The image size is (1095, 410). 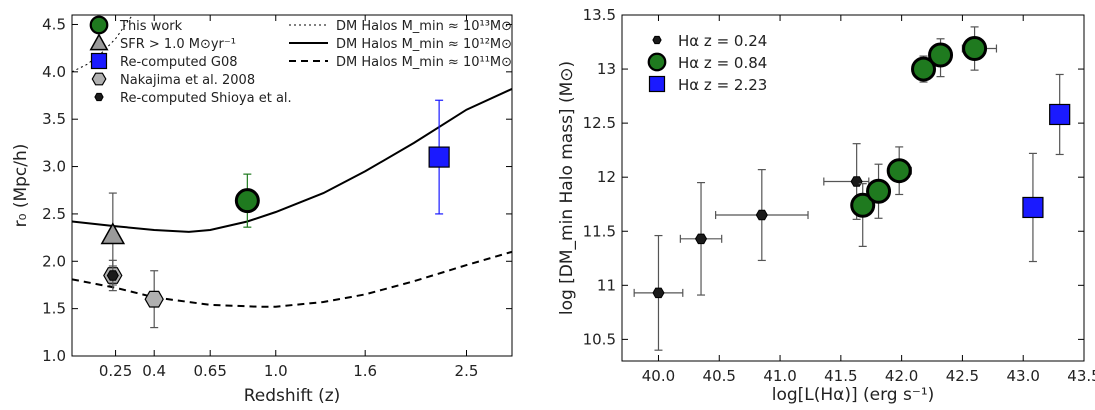 What do you see at coordinates (599, 339) in the screenshot?
I see `y-tick-label: 10.5` at bounding box center [599, 339].